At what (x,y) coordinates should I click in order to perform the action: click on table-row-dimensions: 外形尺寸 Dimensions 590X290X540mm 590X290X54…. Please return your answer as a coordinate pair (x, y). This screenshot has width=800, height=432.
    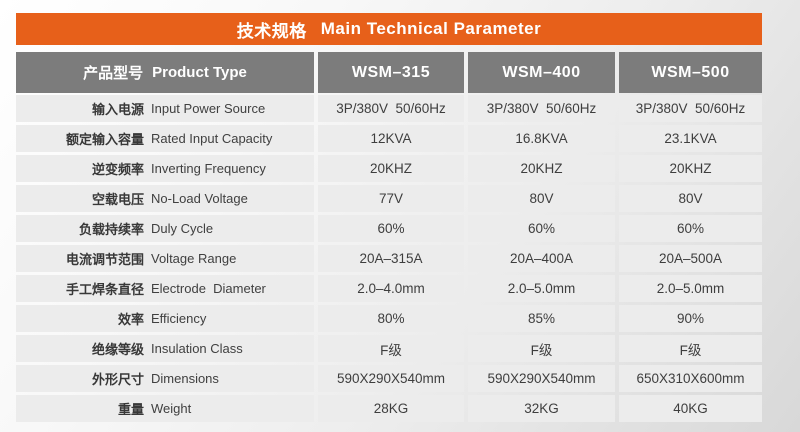
    Looking at the image, I should click on (389, 378).